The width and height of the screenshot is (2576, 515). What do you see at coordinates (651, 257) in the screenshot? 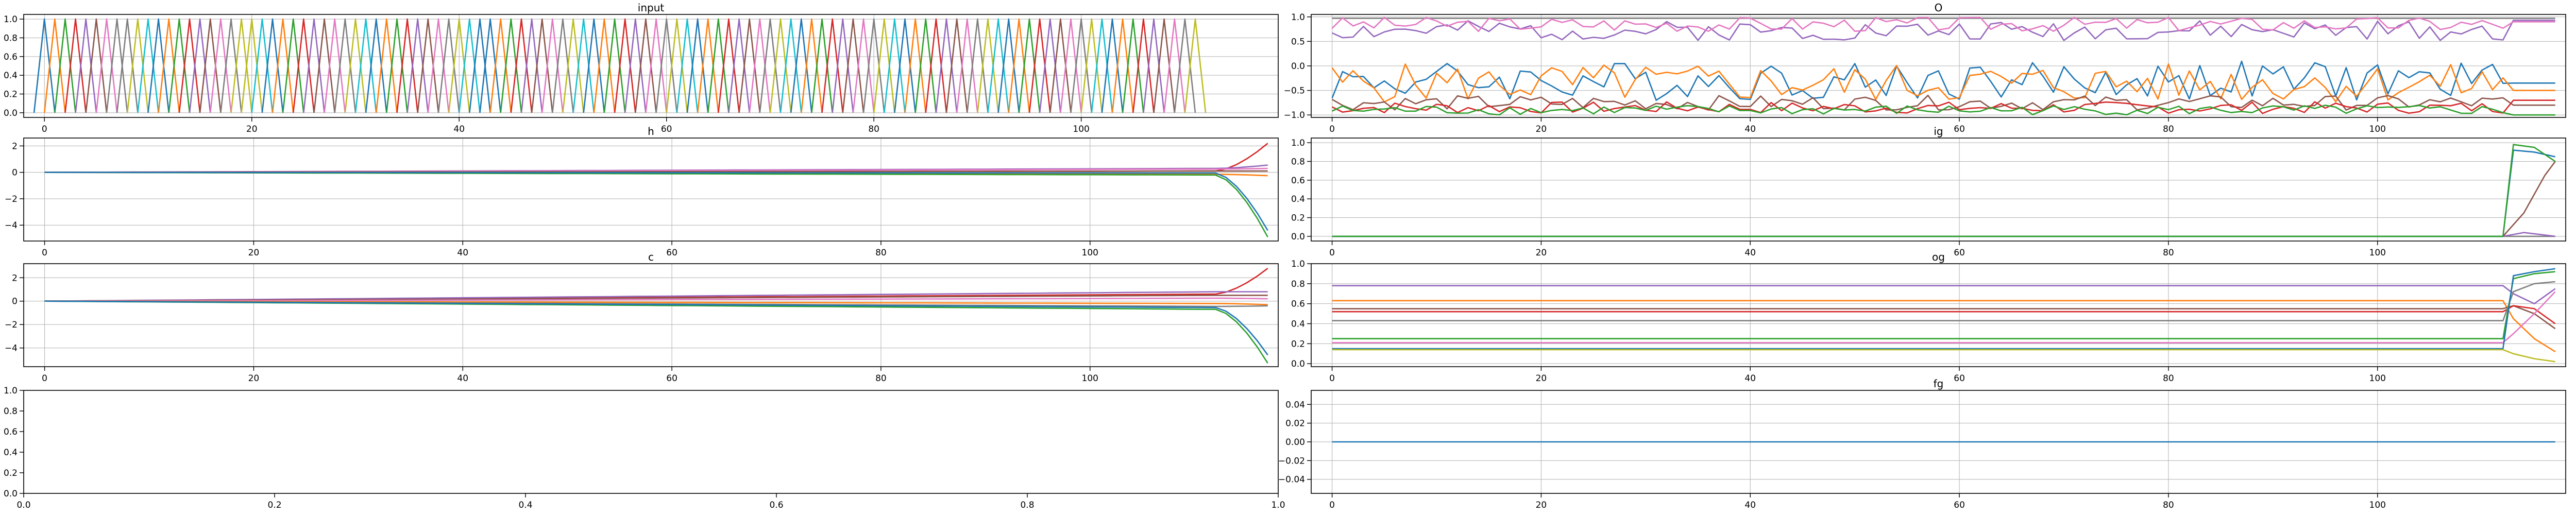
I see `subplot-title: c` at bounding box center [651, 257].